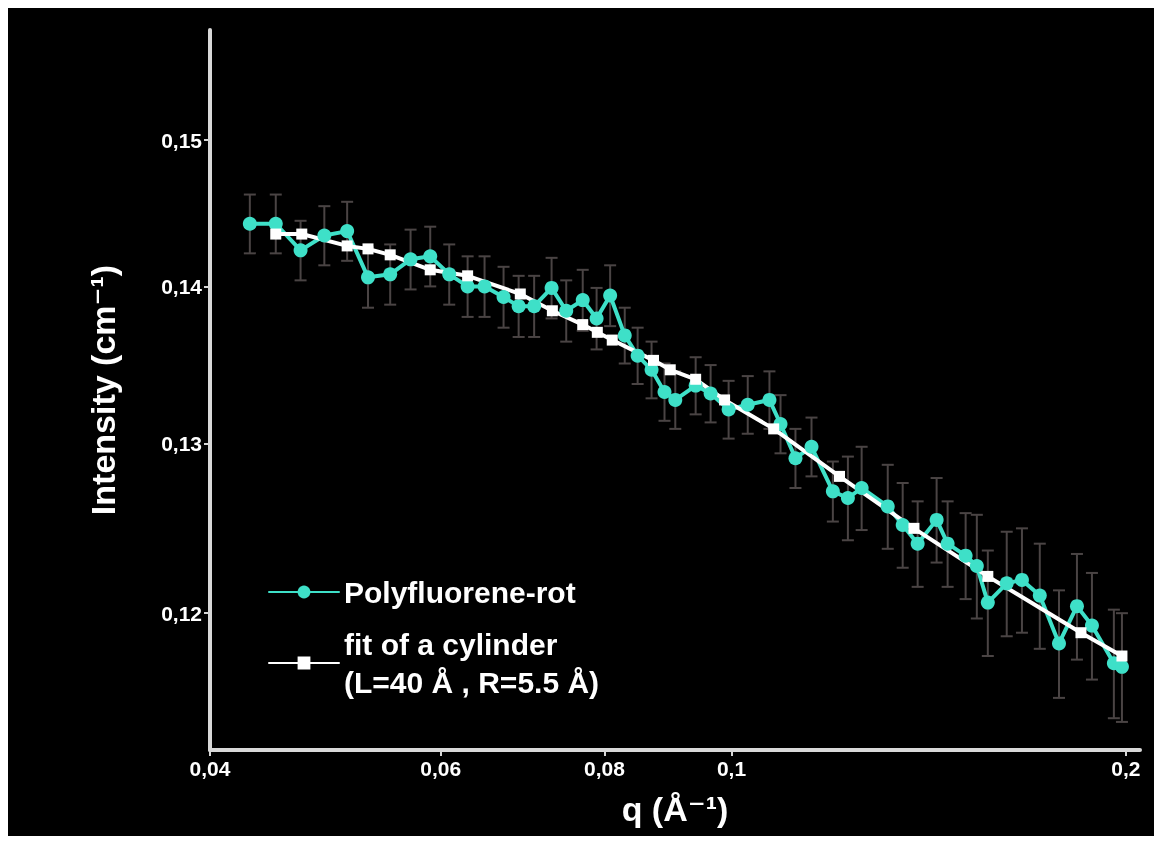  I want to click on y-tick-label: 0,12, so click(181, 613).